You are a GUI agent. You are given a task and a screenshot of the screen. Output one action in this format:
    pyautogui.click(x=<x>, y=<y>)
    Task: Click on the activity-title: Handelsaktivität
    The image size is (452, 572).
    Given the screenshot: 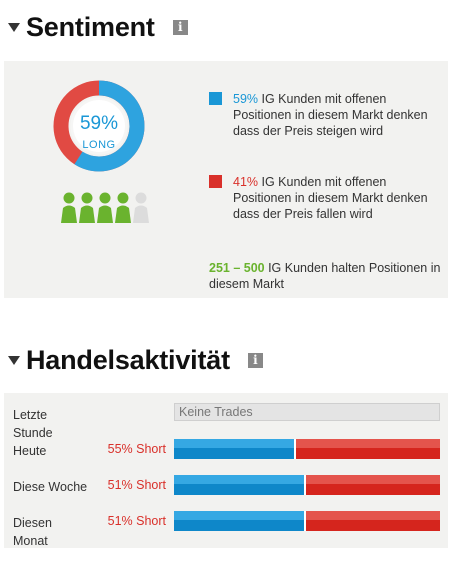 What is the action you would take?
    pyautogui.click(x=128, y=359)
    